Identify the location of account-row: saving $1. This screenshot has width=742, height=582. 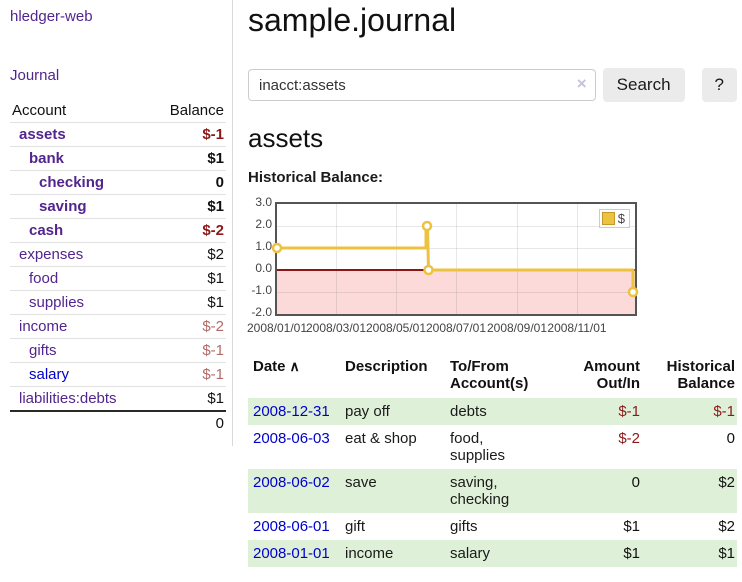
(118, 206).